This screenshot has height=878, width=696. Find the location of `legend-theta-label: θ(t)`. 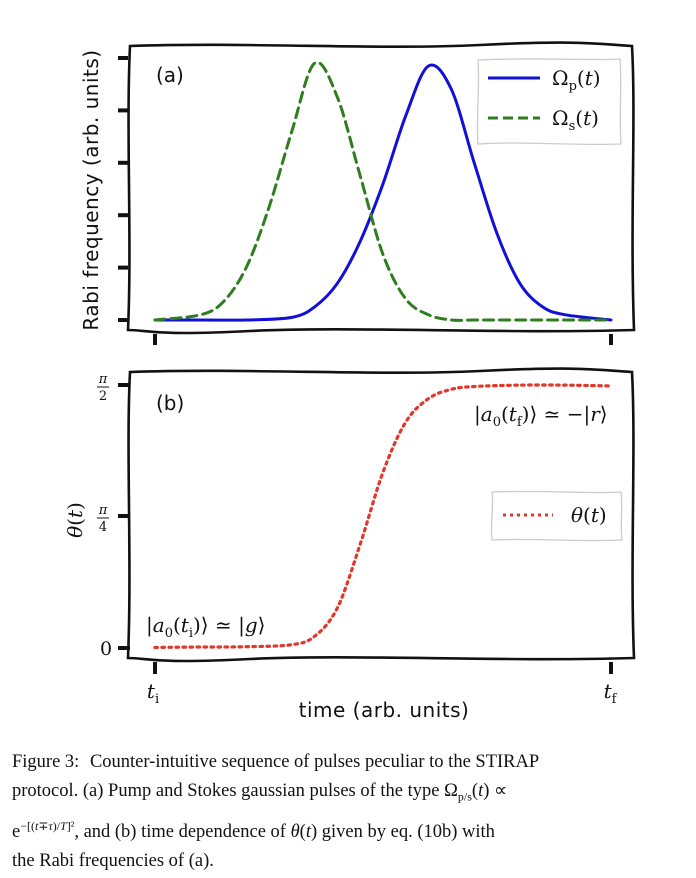

legend-theta-label: θ(t) is located at coordinates (589, 515).